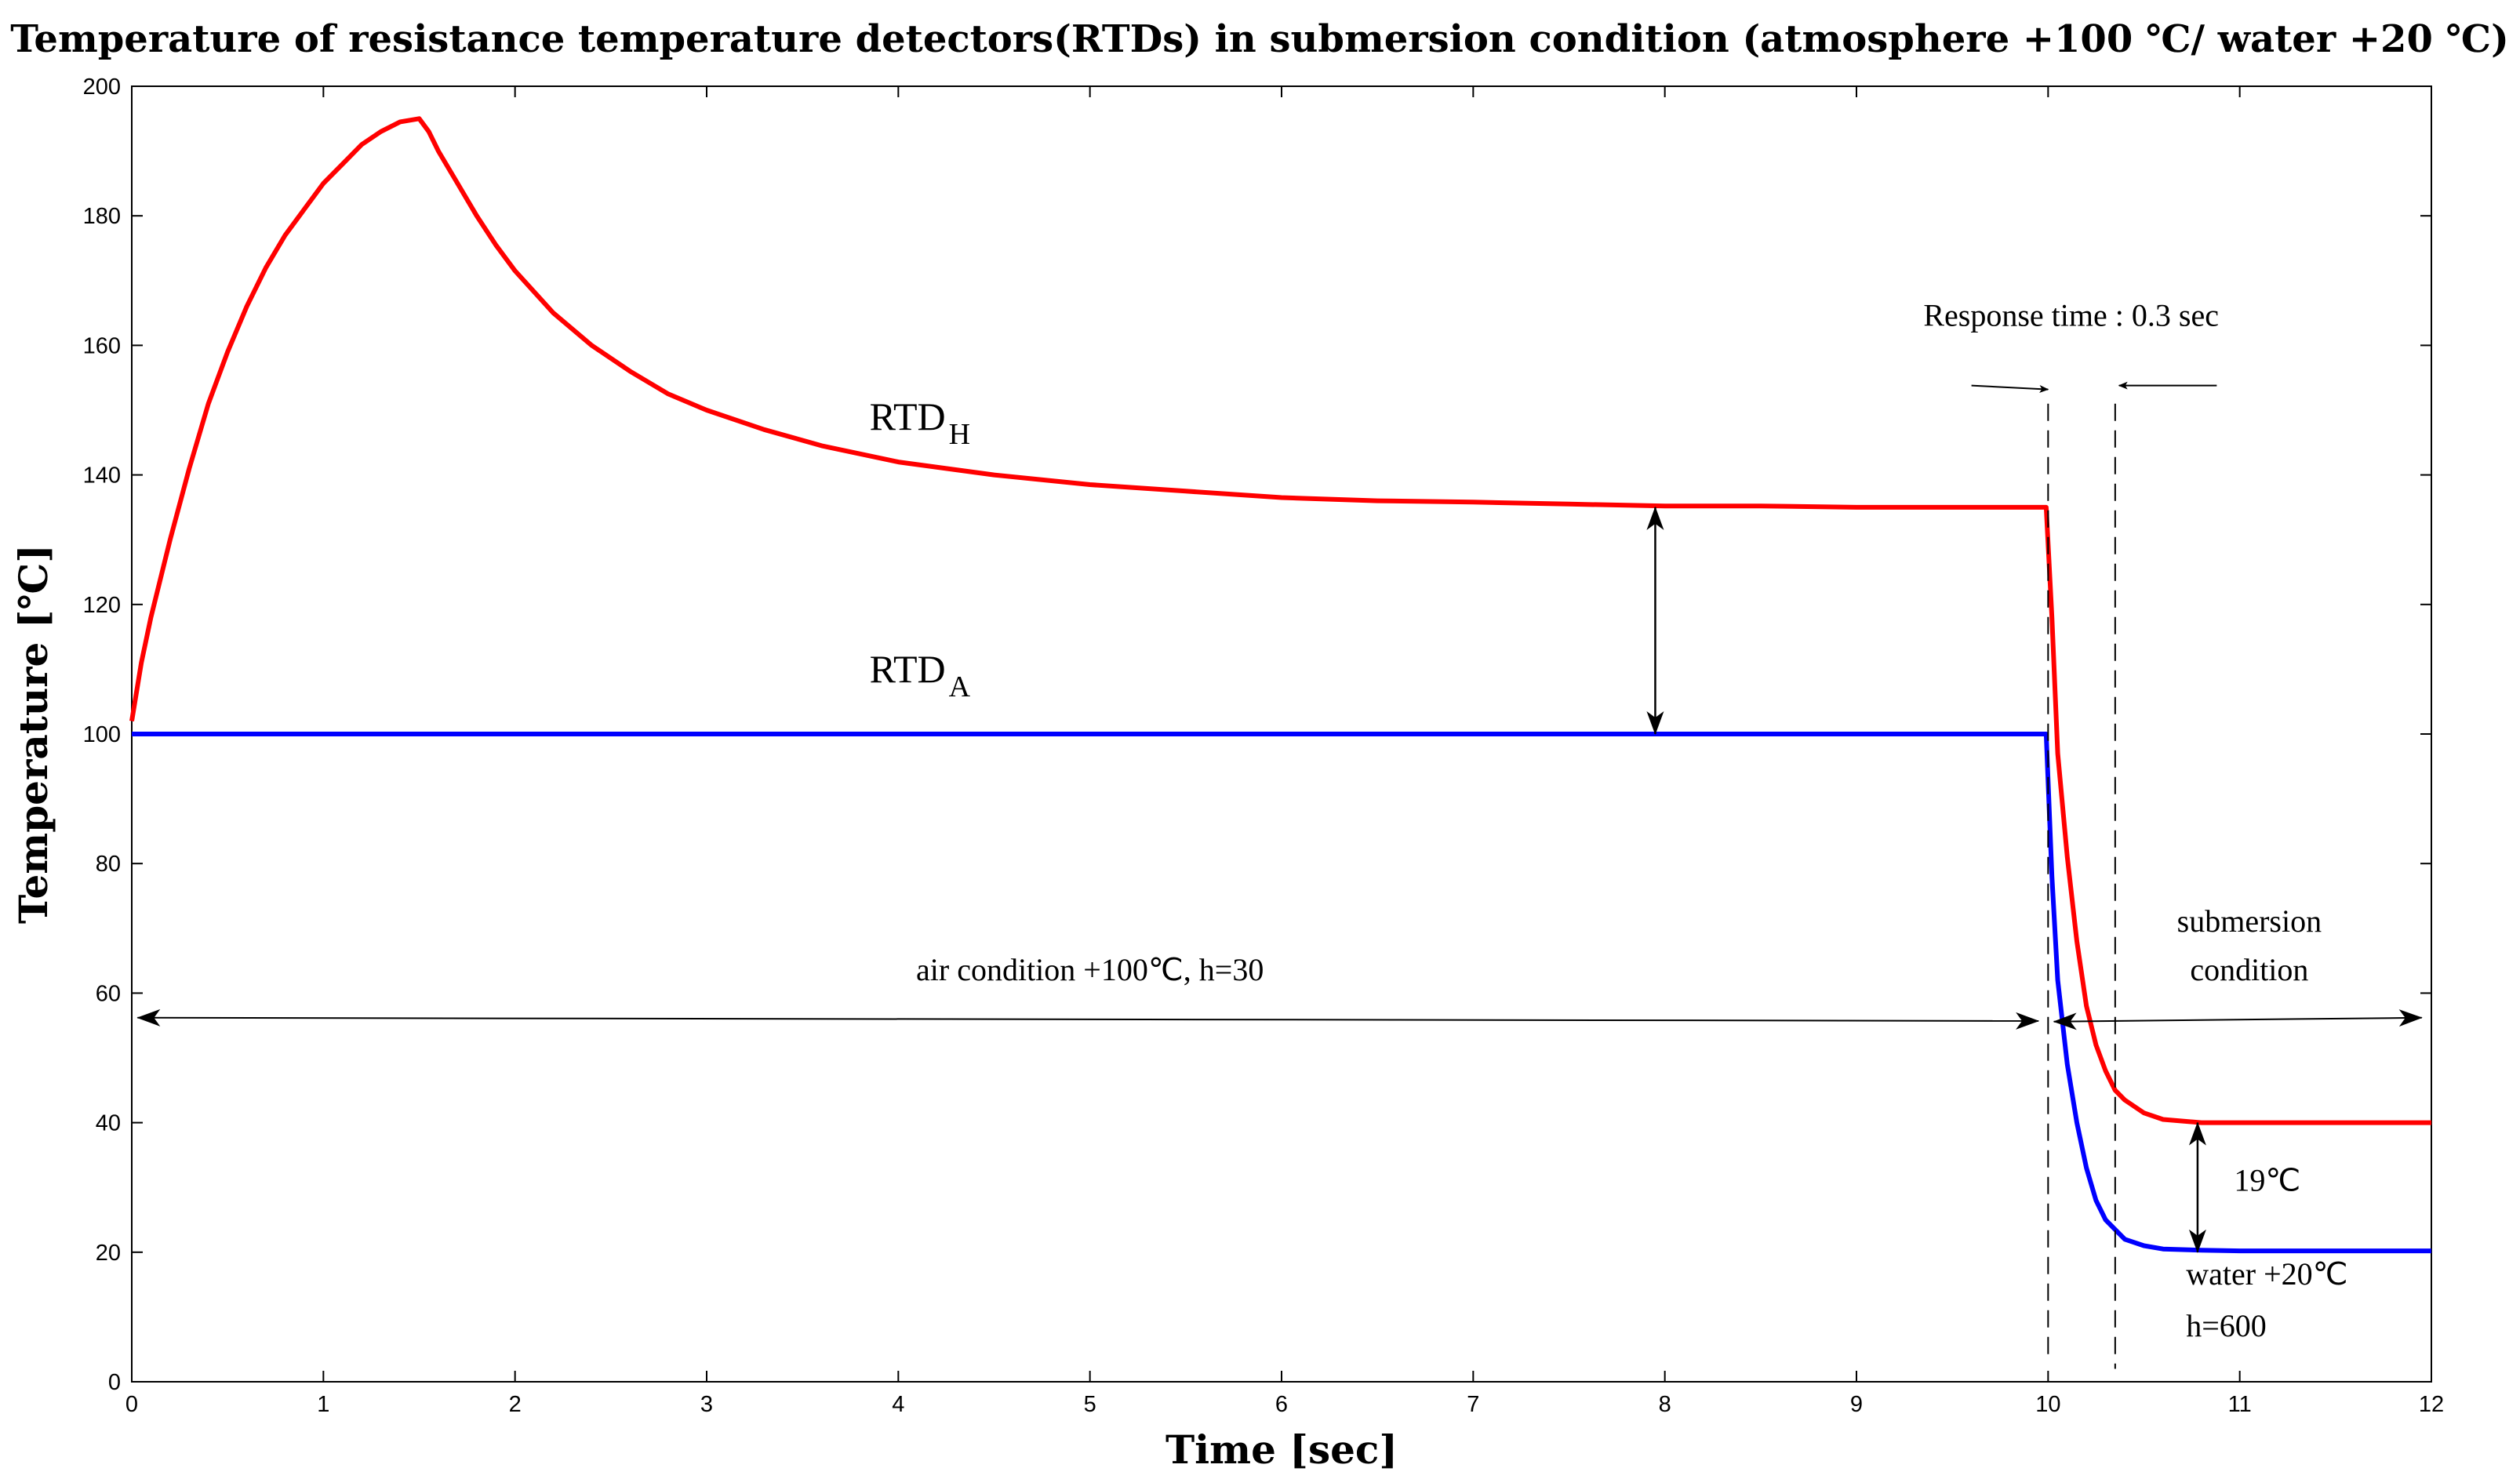 This screenshot has height=1479, width=2520. I want to click on x-tick-label: 1, so click(323, 1404).